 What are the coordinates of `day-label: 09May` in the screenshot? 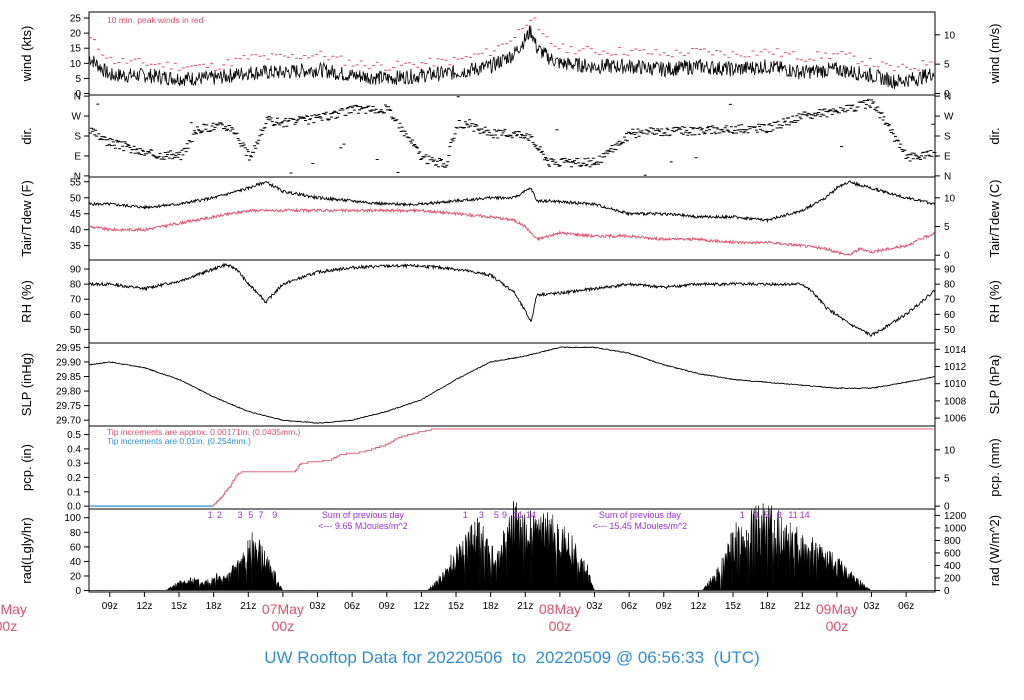 It's located at (837, 609).